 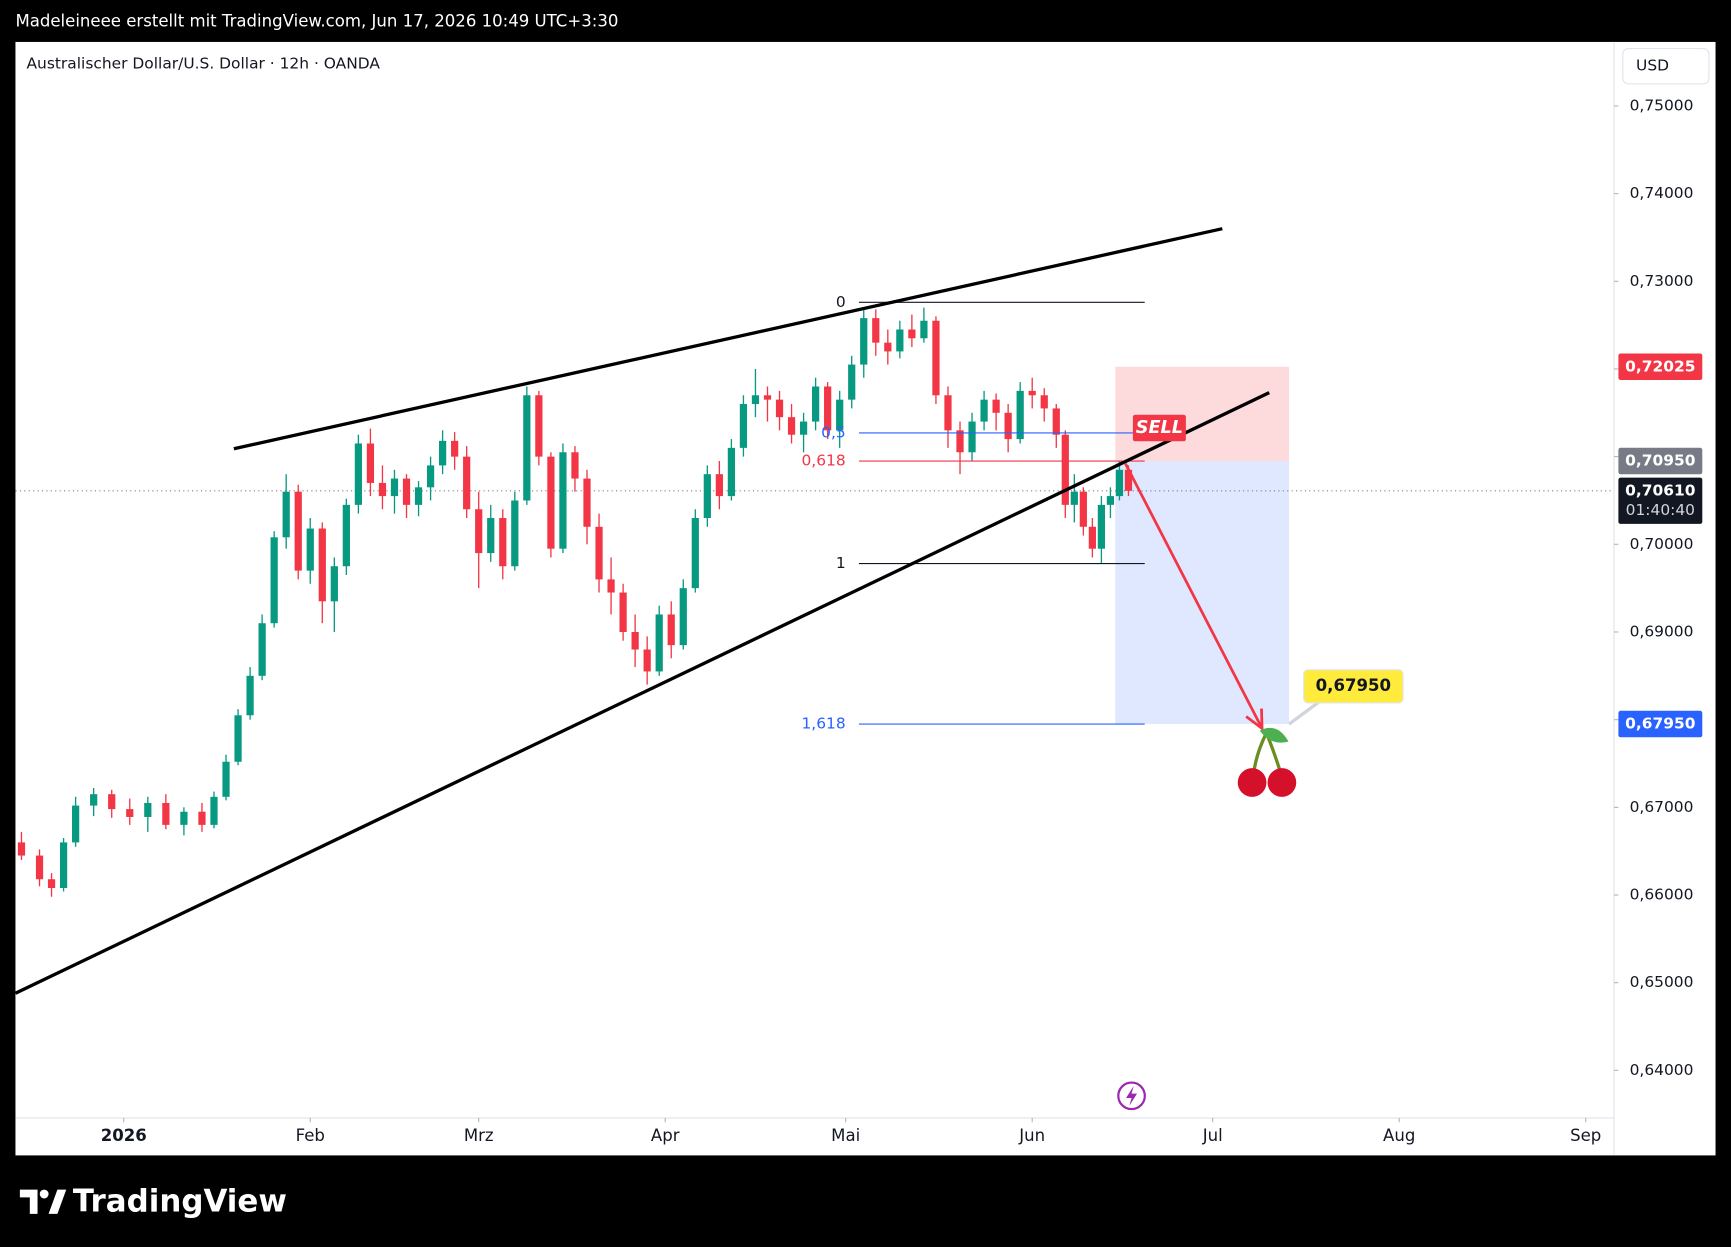 I want to click on x-tick-label: 2026, so click(x=124, y=1135).